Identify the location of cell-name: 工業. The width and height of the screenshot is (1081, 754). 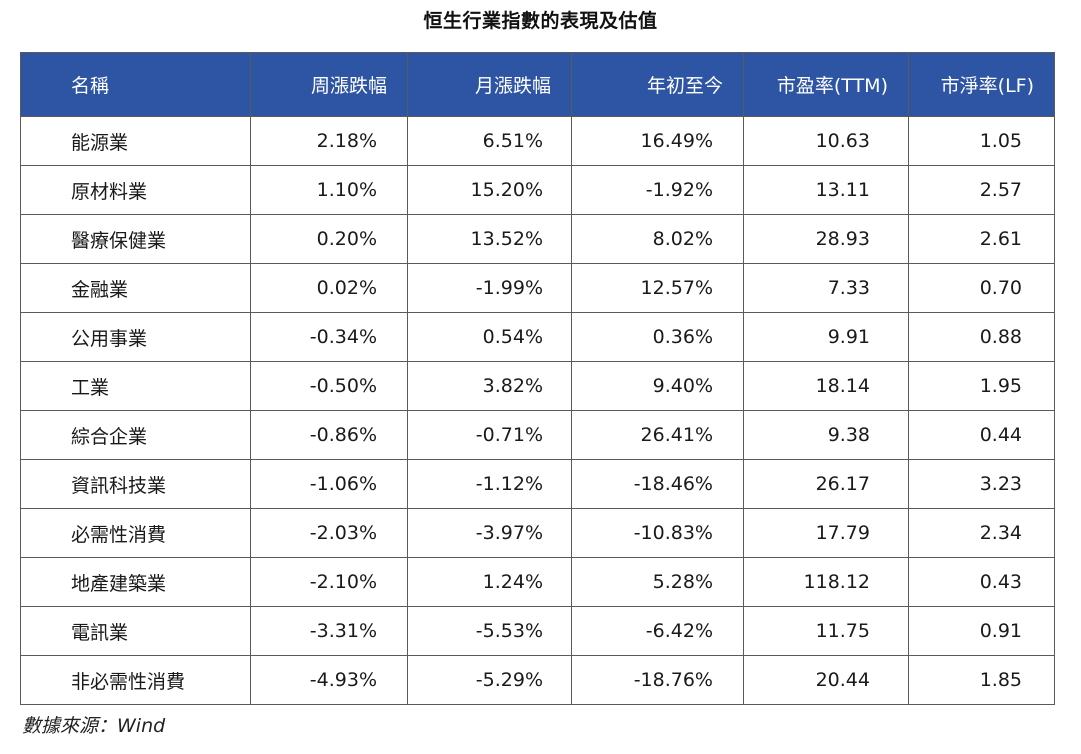
(135, 386).